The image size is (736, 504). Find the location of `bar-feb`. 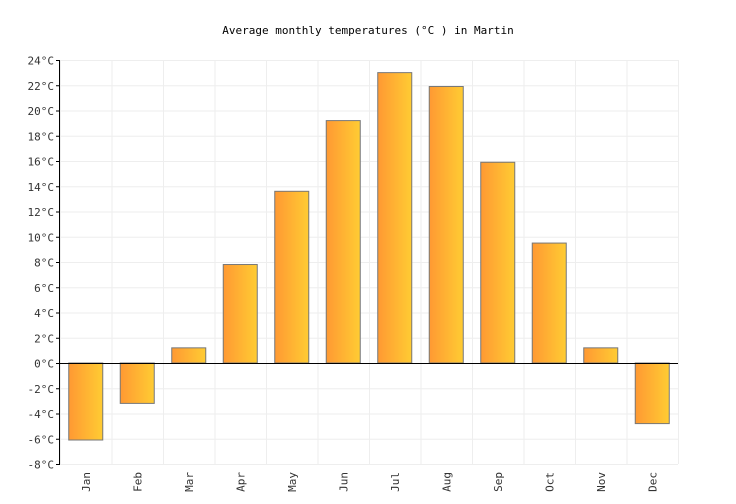

bar-feb is located at coordinates (137, 383).